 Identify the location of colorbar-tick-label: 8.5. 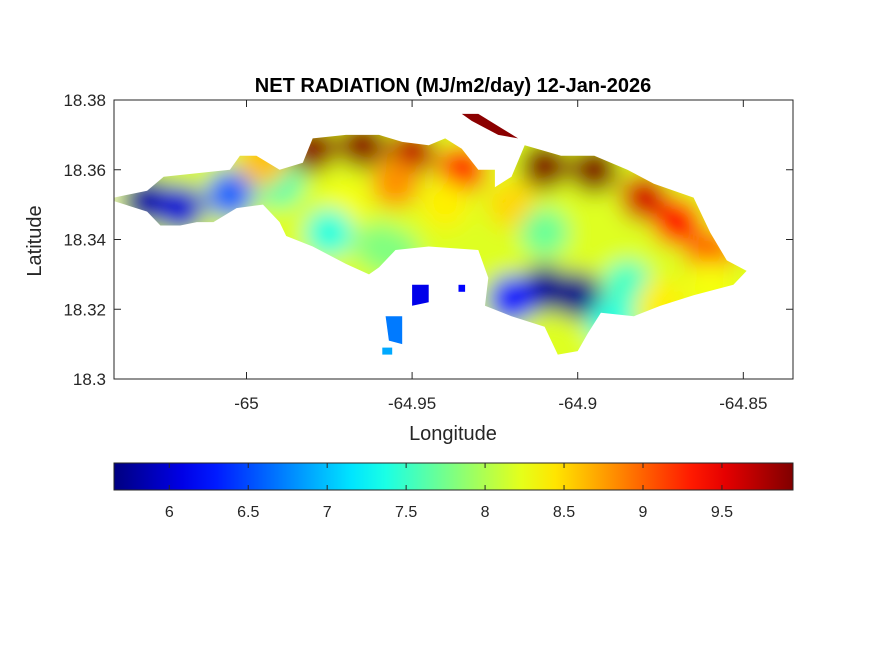
(564, 512).